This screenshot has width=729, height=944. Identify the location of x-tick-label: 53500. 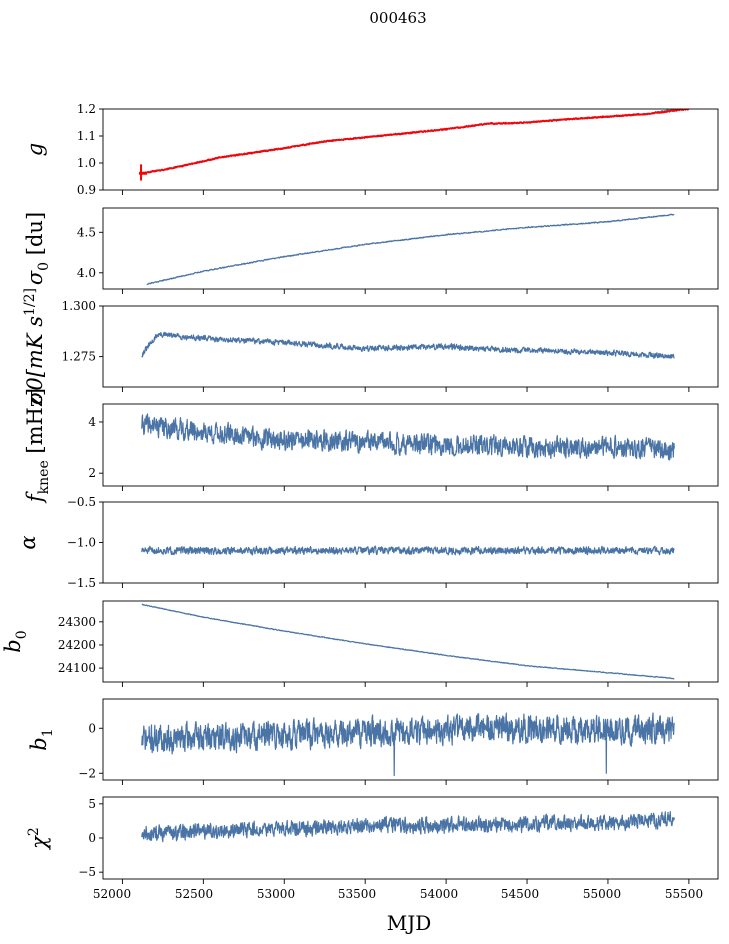
(357, 894).